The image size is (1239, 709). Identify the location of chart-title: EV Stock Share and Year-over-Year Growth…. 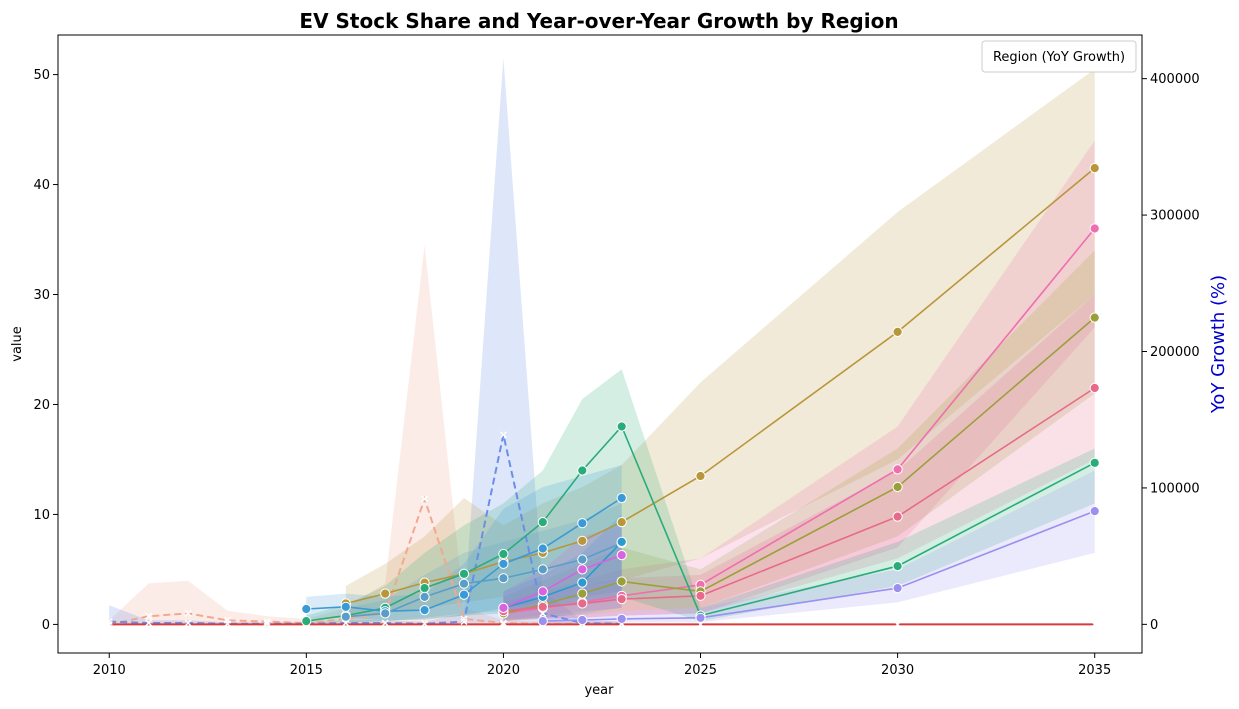
(598, 21).